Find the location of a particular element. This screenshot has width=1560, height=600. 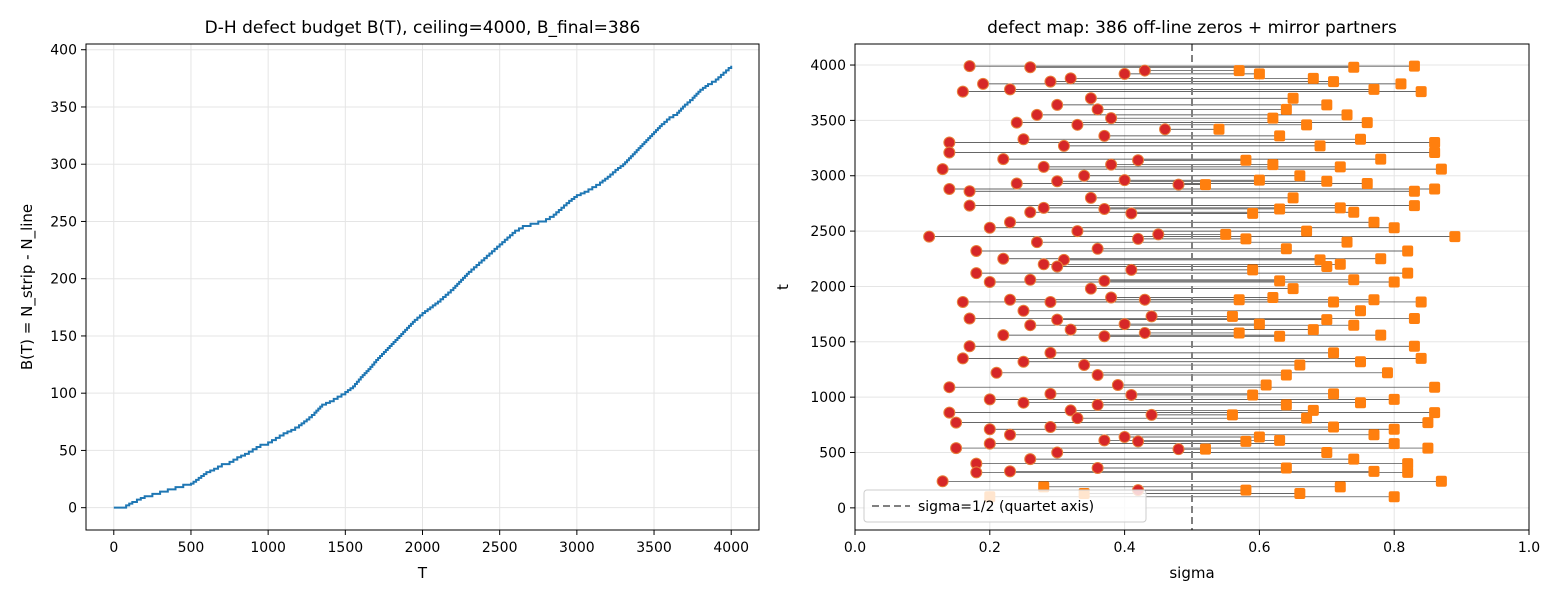

budget-x-tick-label: 1000 is located at coordinates (268, 548).